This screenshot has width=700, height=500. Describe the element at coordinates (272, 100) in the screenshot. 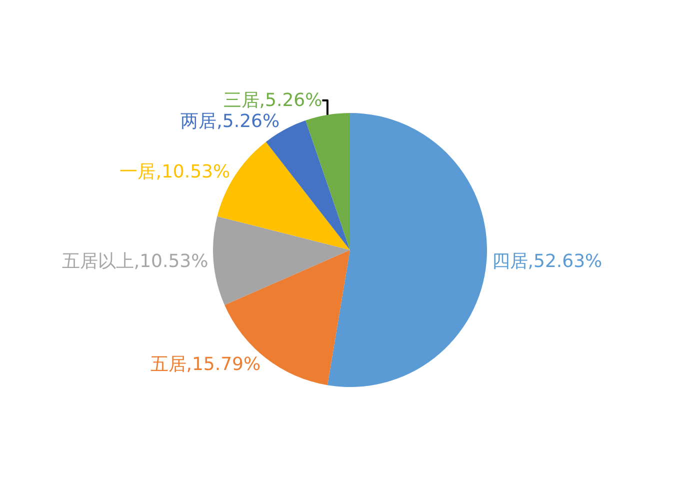

I see `slice-label: 三居,5.26%` at that location.